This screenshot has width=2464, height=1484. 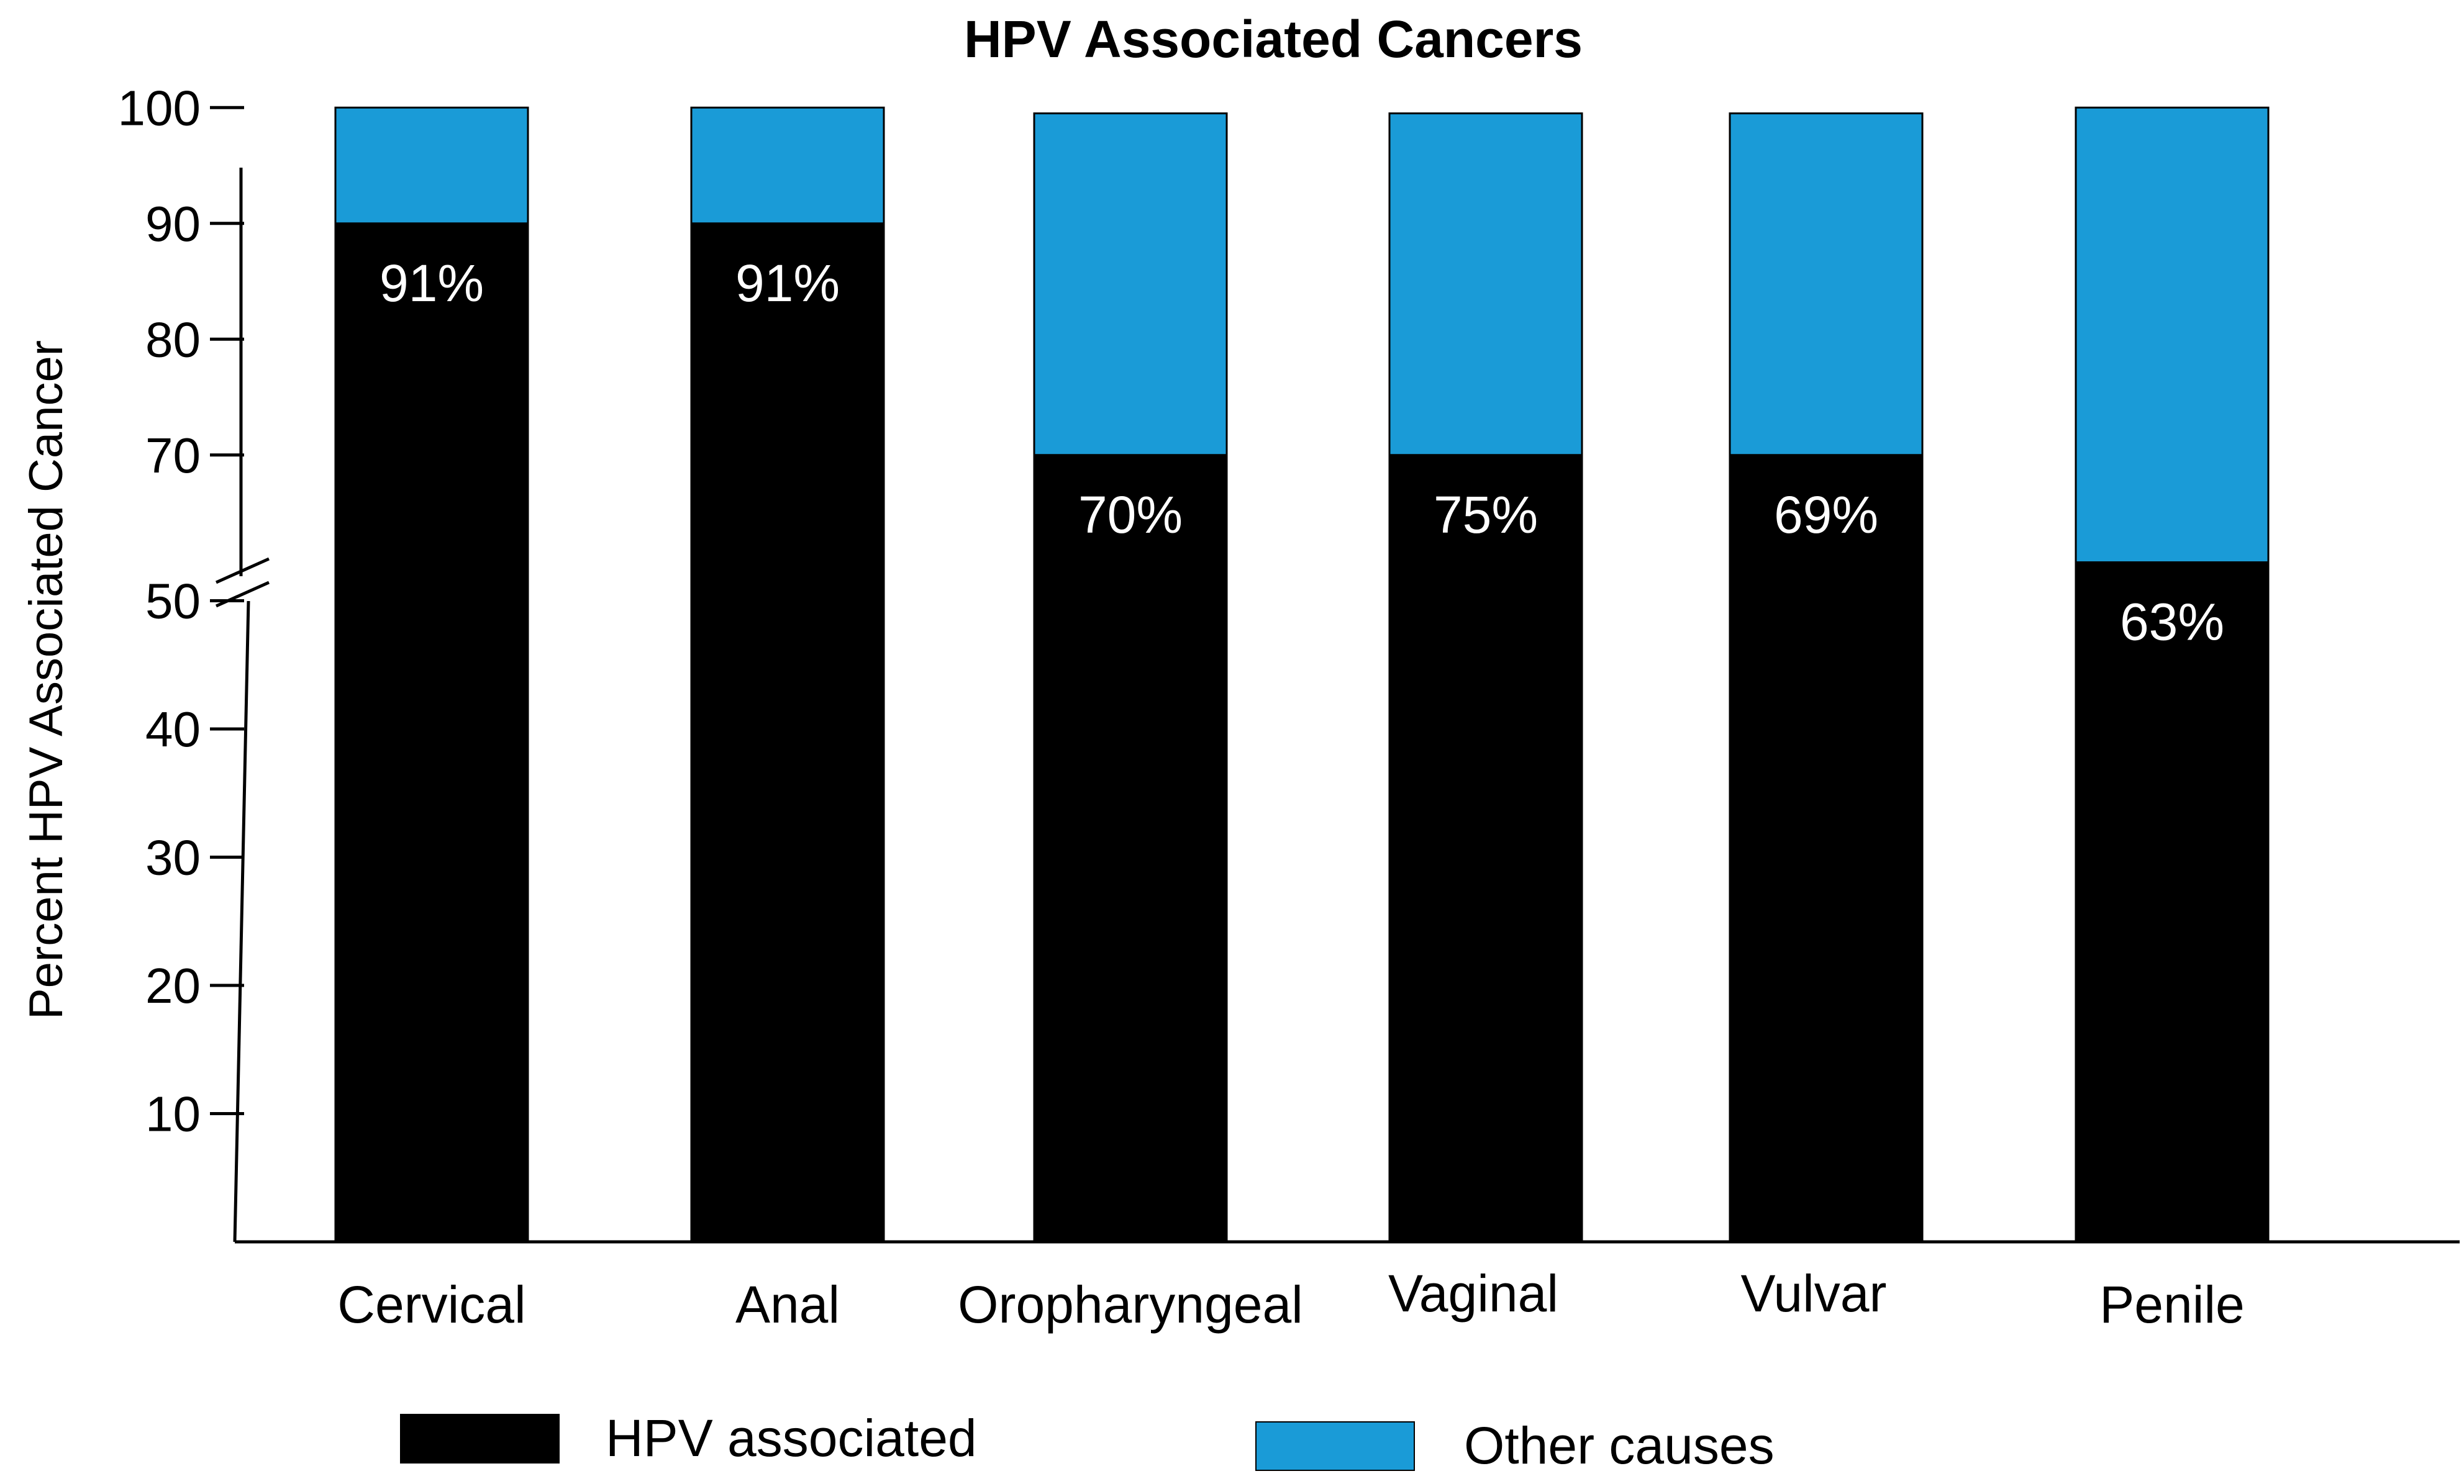 I want to click on category-label-oropharyngeal: Oropharyngeal, so click(x=1130, y=1304).